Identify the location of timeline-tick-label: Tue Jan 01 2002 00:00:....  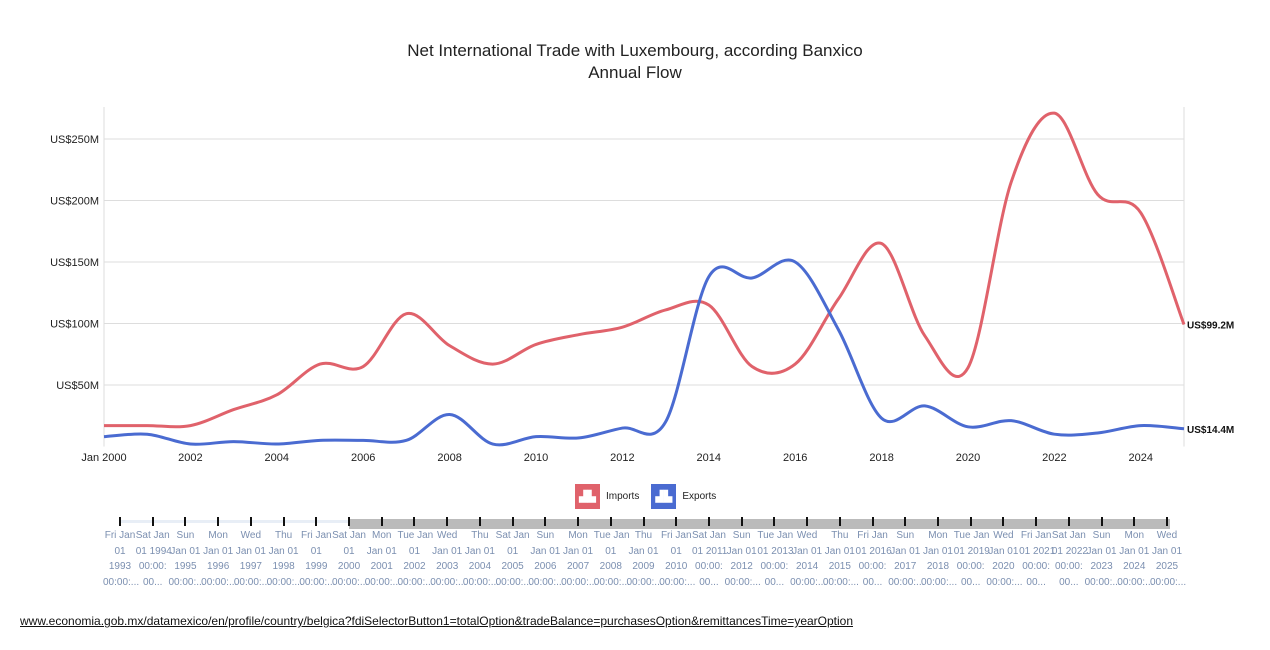
(415, 559).